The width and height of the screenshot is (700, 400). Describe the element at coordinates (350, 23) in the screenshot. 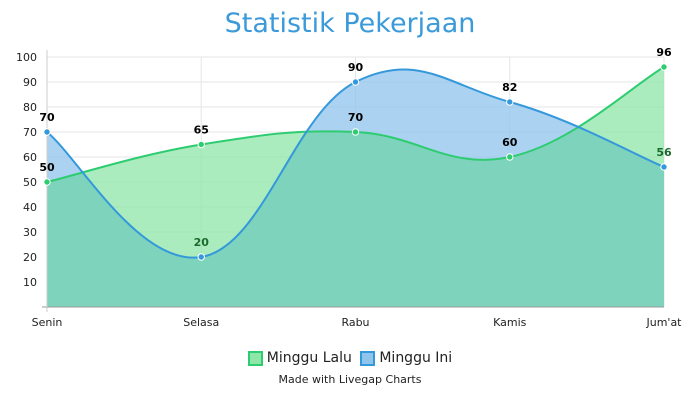

I see `chart-title: Statistik Pekerjaan` at that location.